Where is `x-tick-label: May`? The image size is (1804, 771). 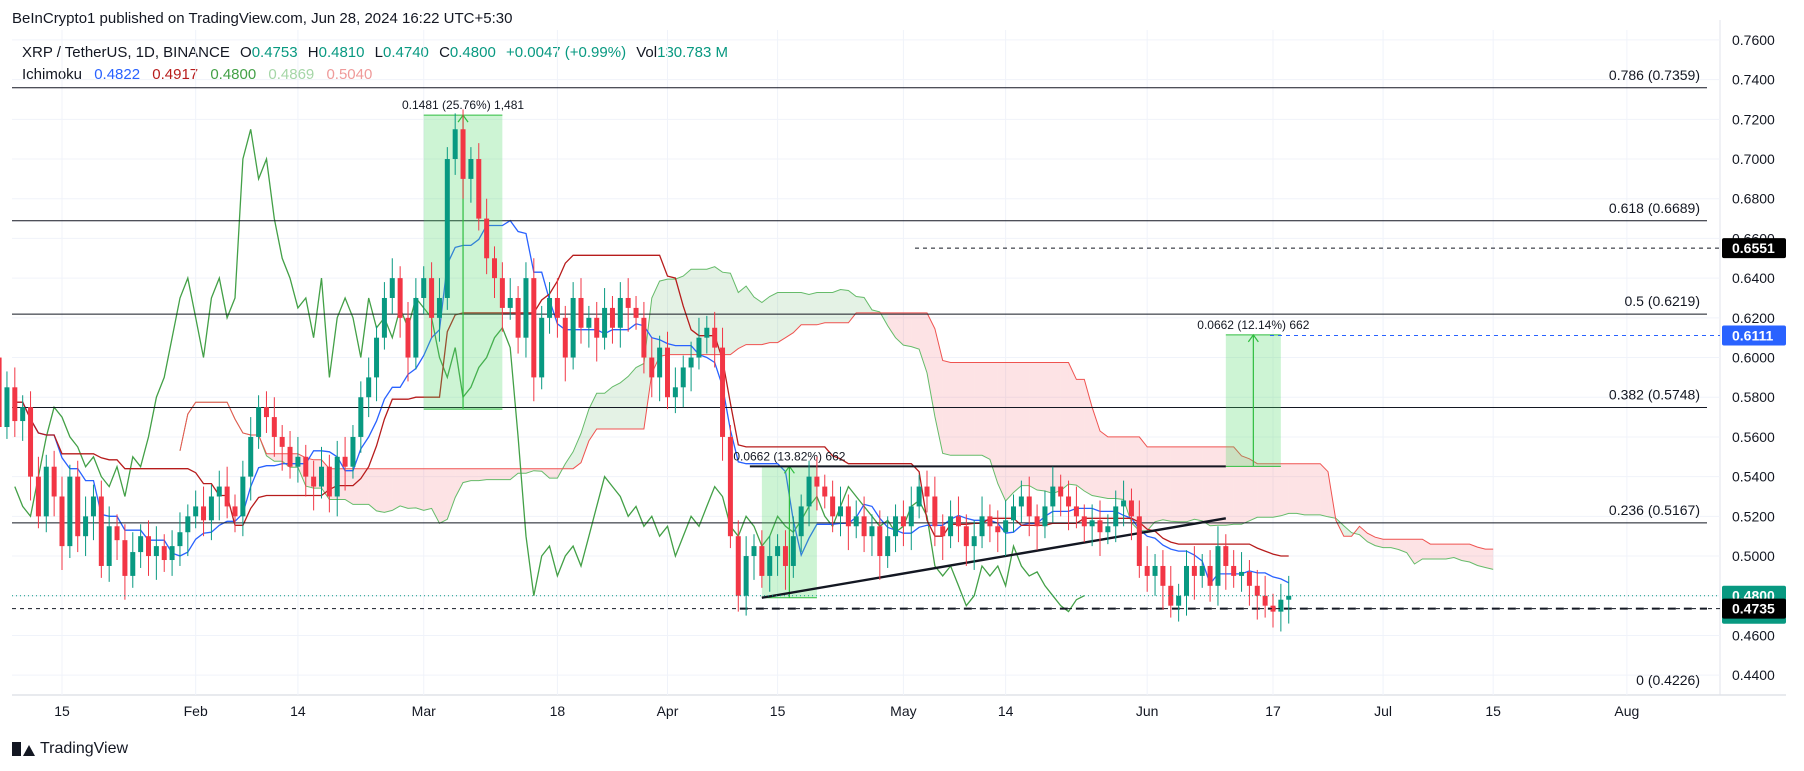 x-tick-label: May is located at coordinates (903, 711).